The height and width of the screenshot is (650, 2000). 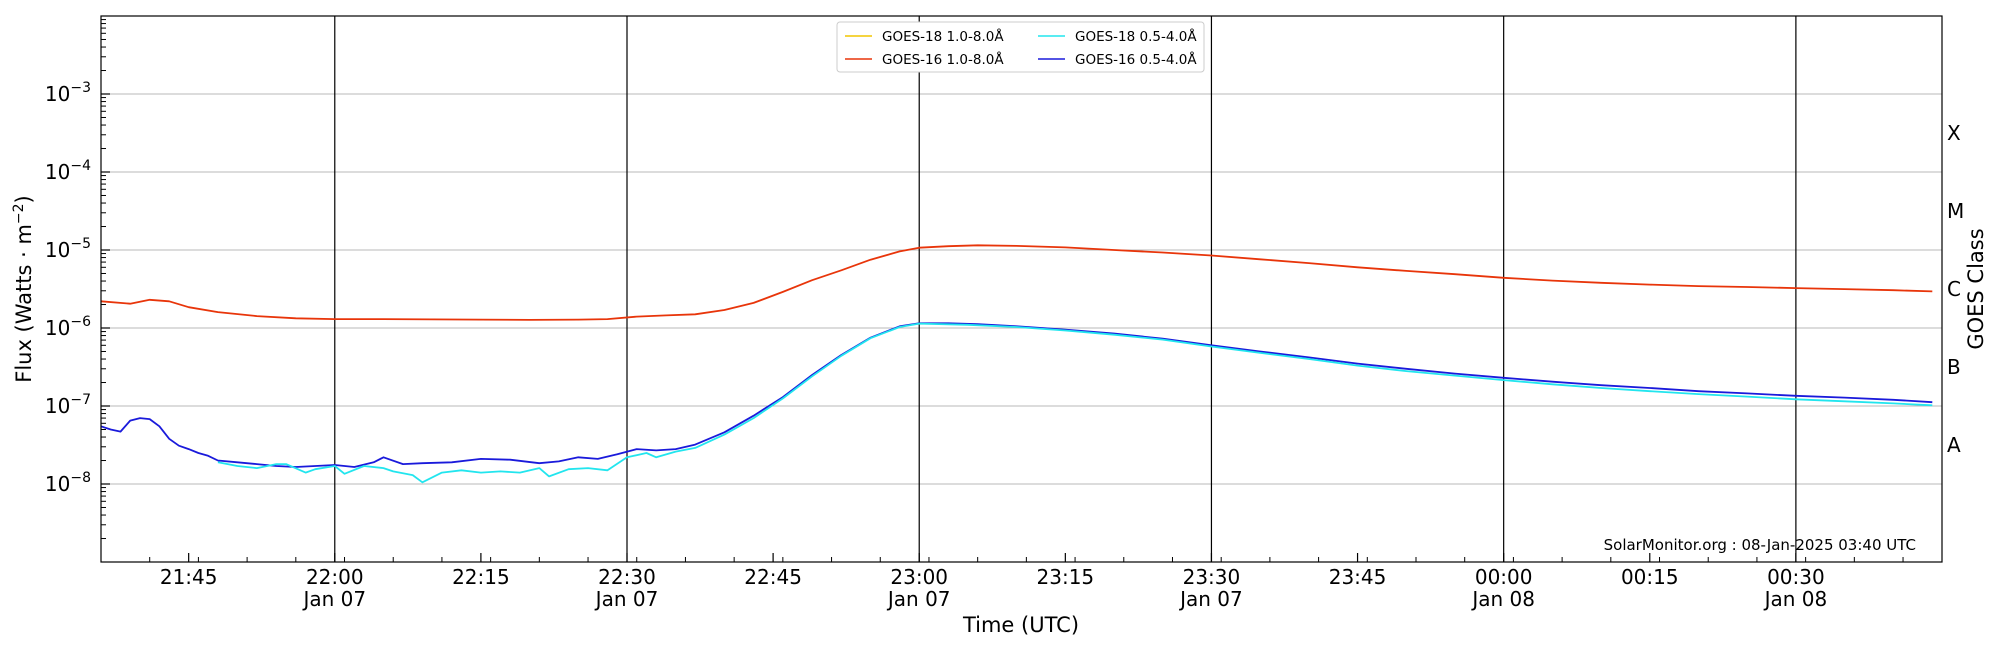 What do you see at coordinates (80, 322) in the screenshot?
I see `y-tick-label-exponent: −6` at bounding box center [80, 322].